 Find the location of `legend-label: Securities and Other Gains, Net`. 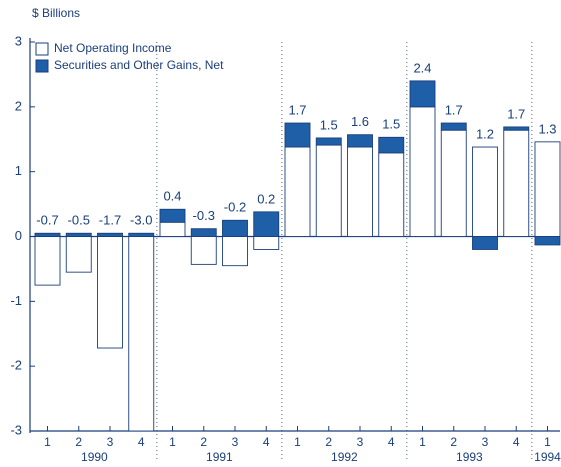

legend-label: Securities and Other Gains, Net is located at coordinates (139, 65).